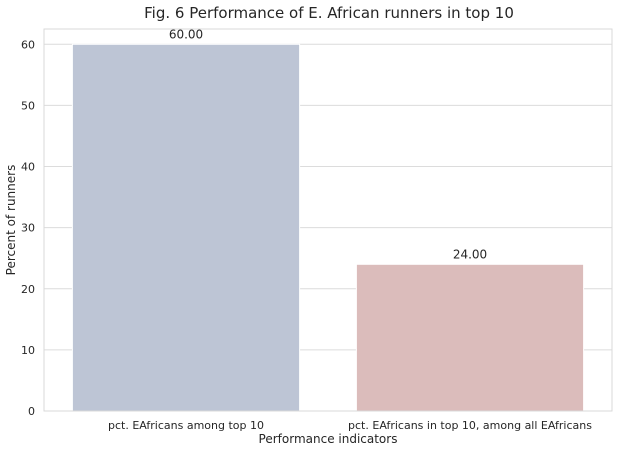  What do you see at coordinates (186, 34) in the screenshot?
I see `bar-value-label: 60.00` at bounding box center [186, 34].